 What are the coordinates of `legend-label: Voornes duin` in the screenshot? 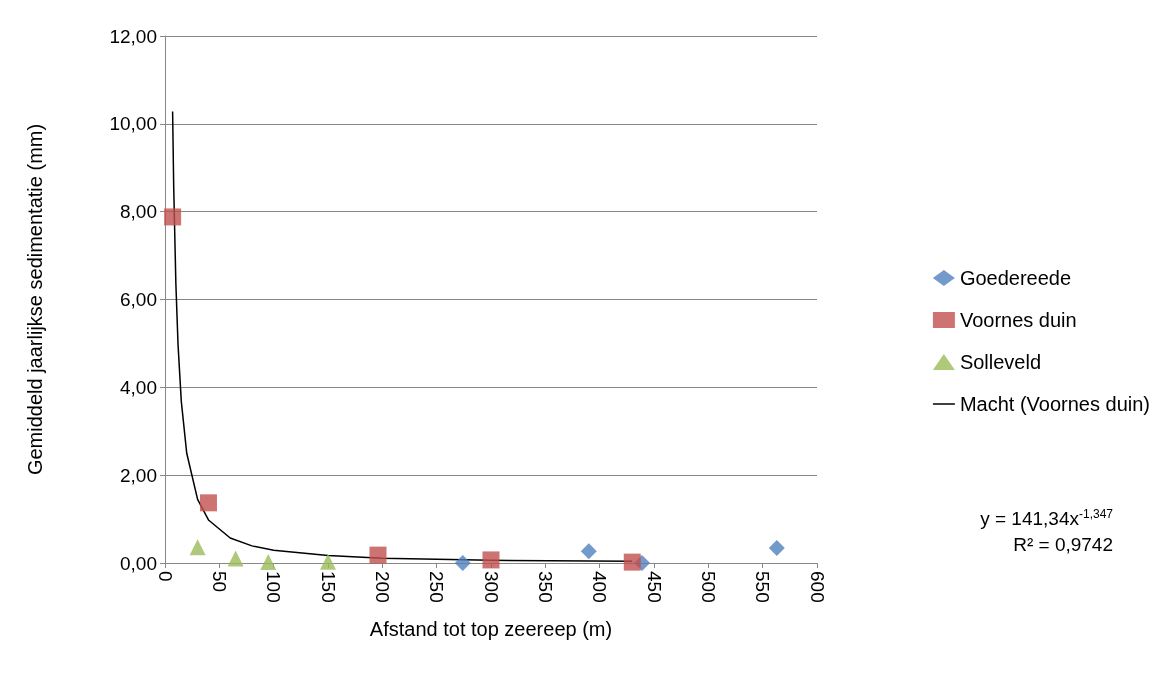 It's located at (1018, 320).